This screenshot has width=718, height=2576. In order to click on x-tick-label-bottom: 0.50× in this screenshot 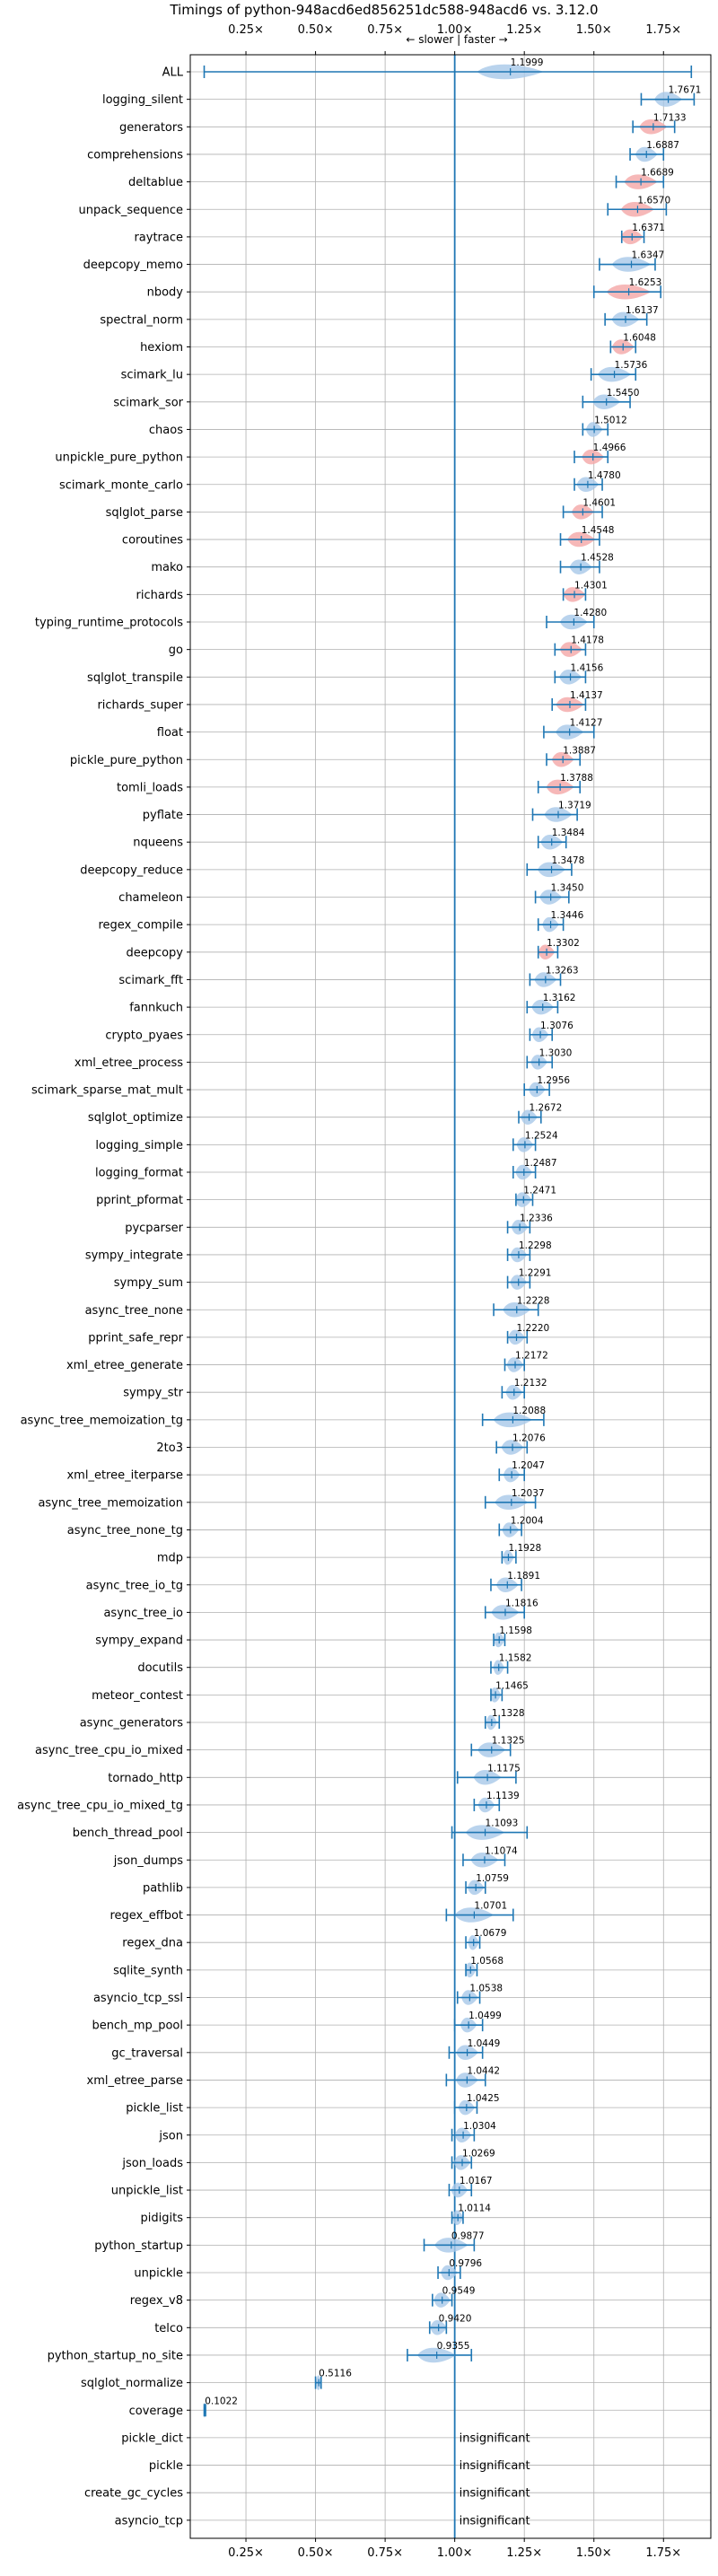, I will do `click(316, 2553)`.